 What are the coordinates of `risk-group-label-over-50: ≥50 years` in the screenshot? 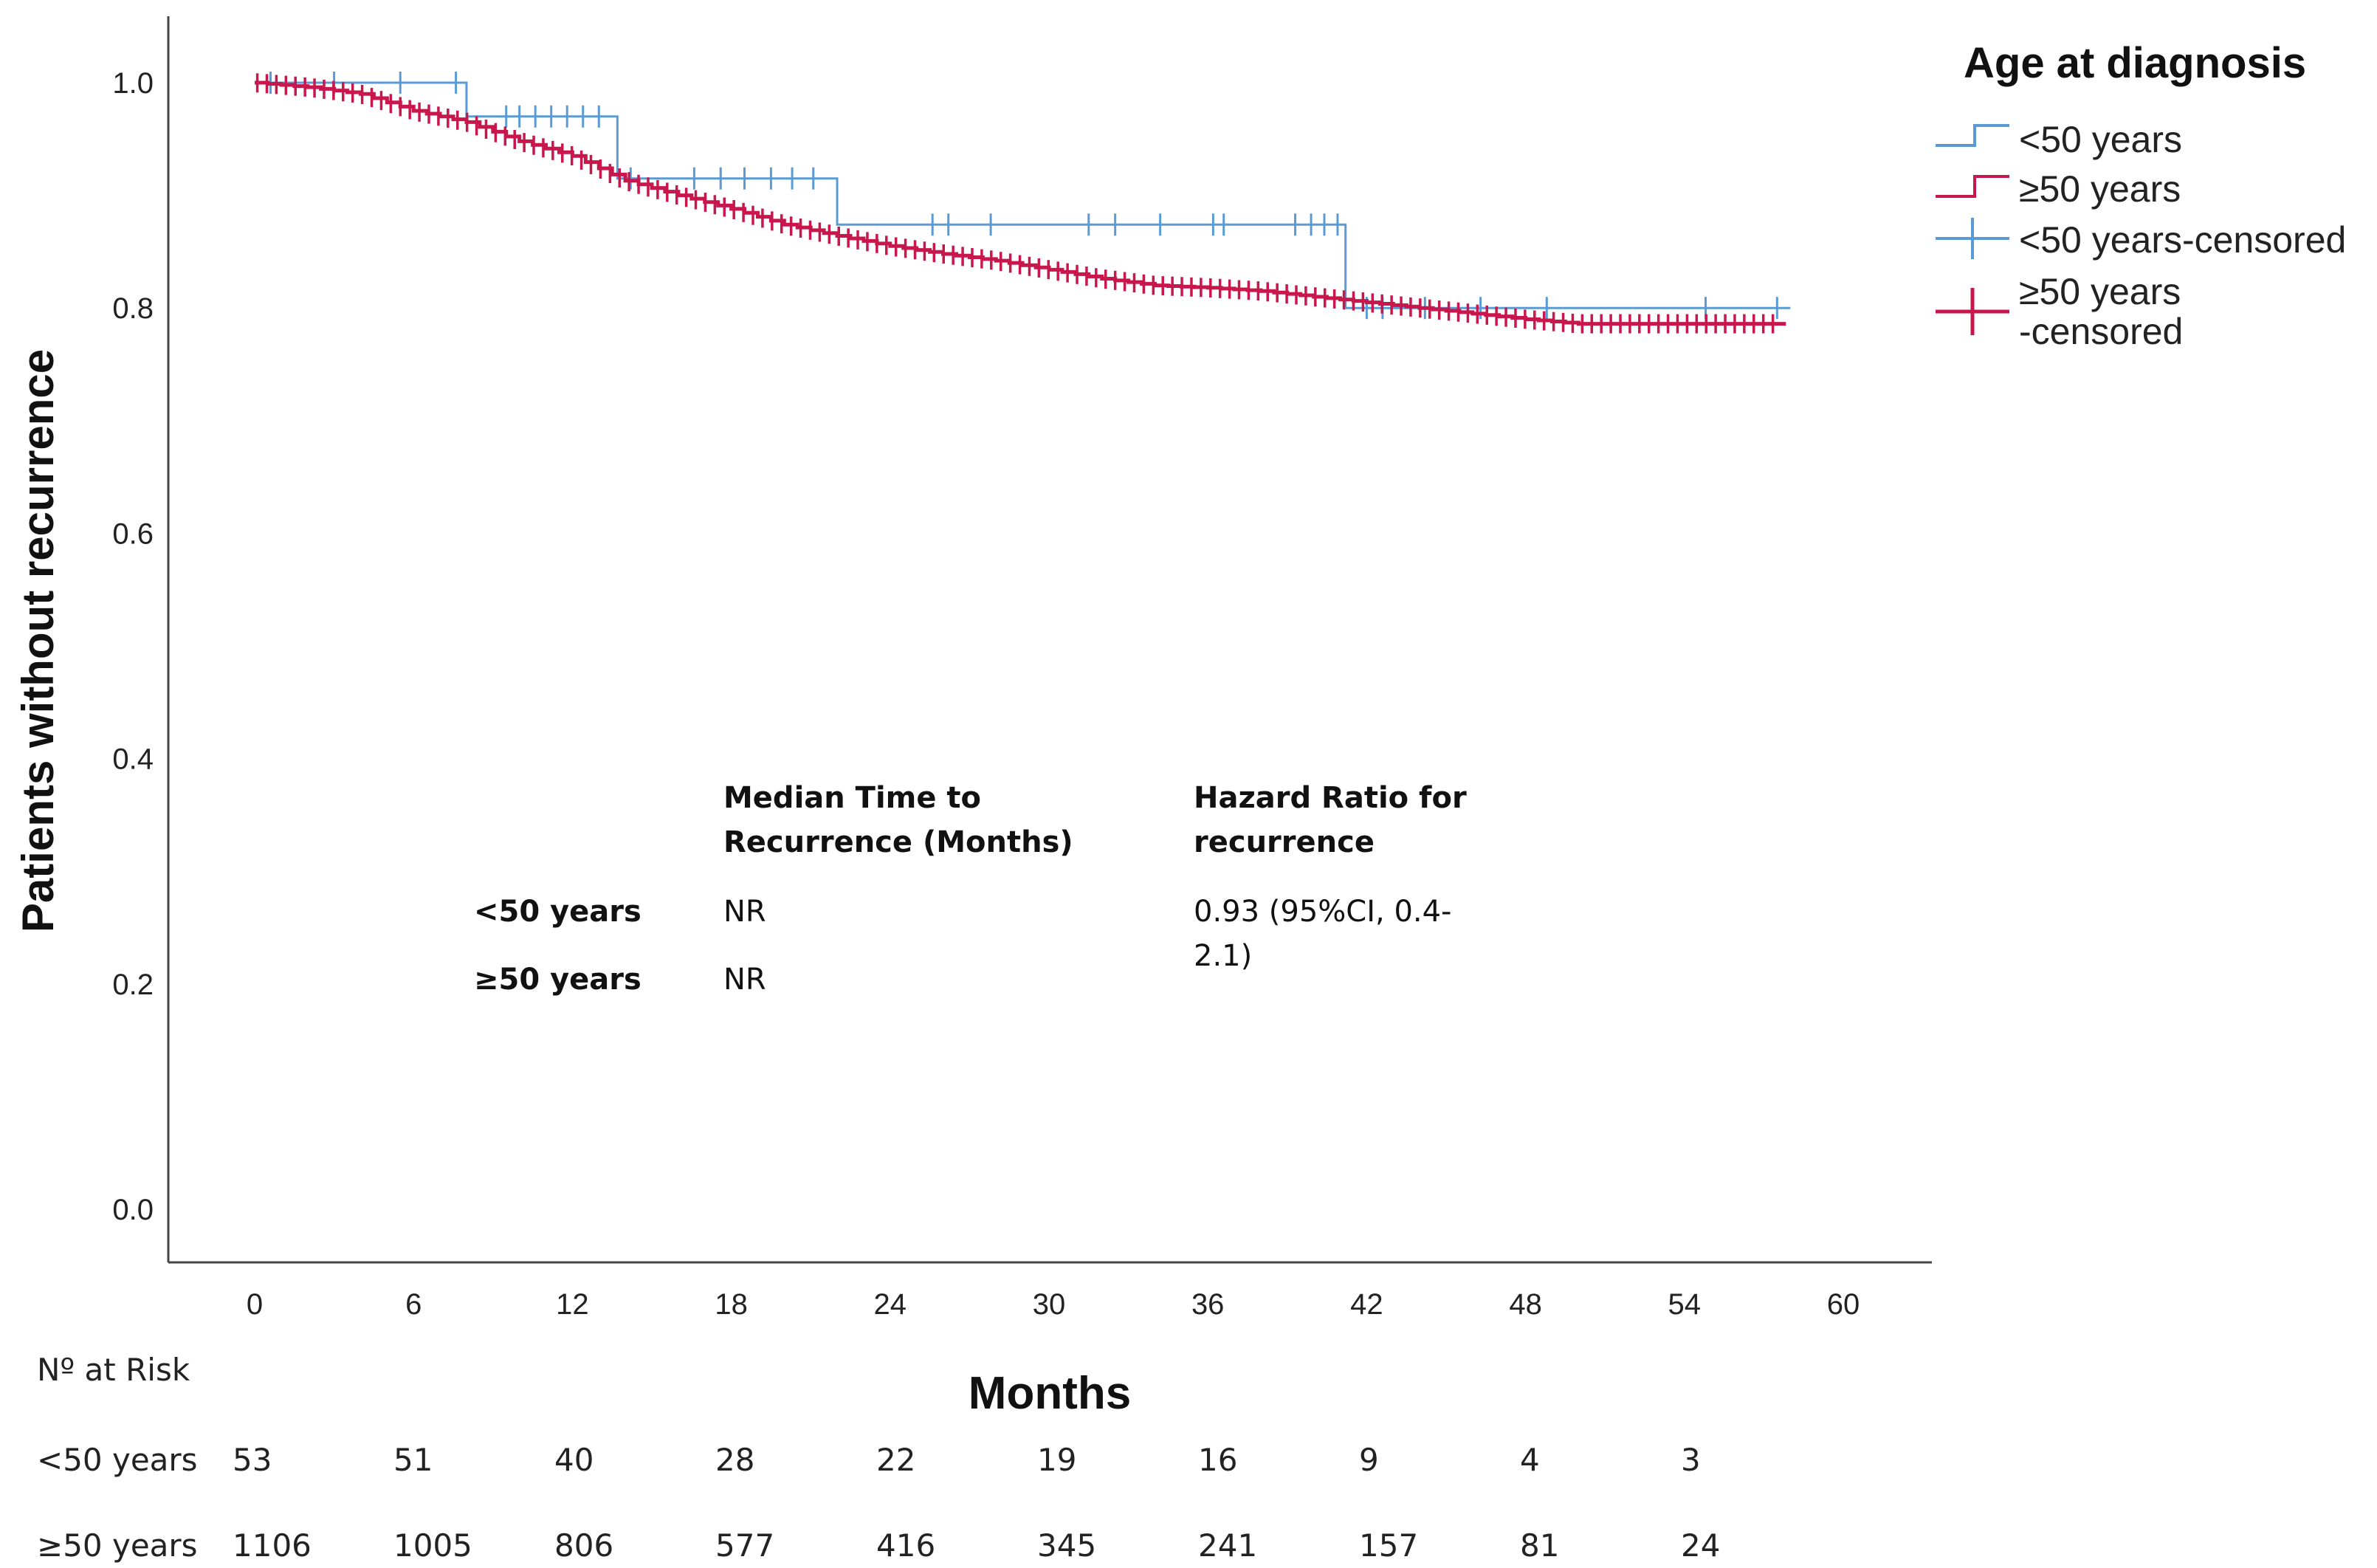 It's located at (117, 1545).